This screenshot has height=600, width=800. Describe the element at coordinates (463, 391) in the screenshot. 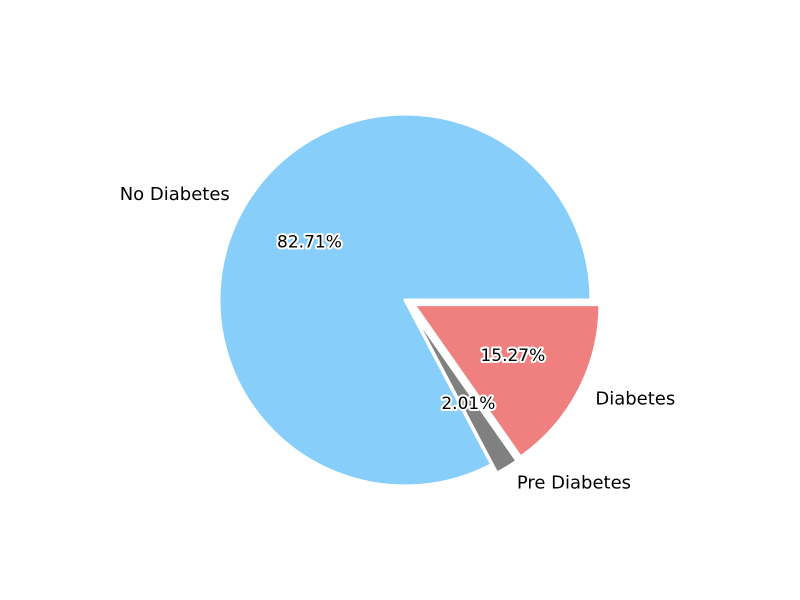

I see `pie-slice-pre-diabetes` at that location.